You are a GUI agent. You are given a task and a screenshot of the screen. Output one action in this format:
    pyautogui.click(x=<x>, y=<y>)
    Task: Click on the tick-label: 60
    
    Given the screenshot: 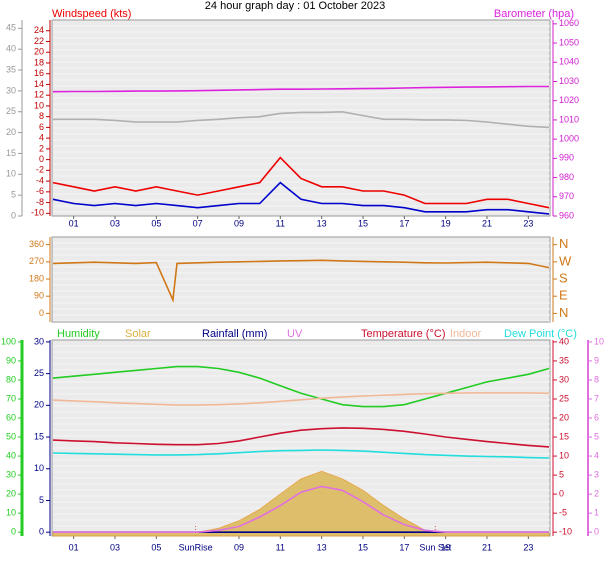 What is the action you would take?
    pyautogui.click(x=11, y=417)
    